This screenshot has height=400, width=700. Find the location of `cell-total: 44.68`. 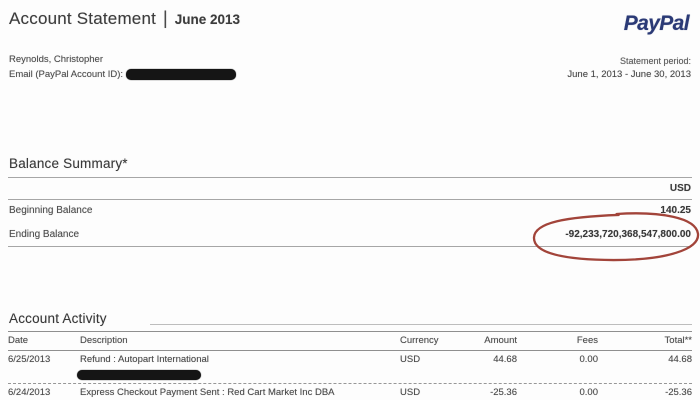

cell-total: 44.68 is located at coordinates (680, 359).